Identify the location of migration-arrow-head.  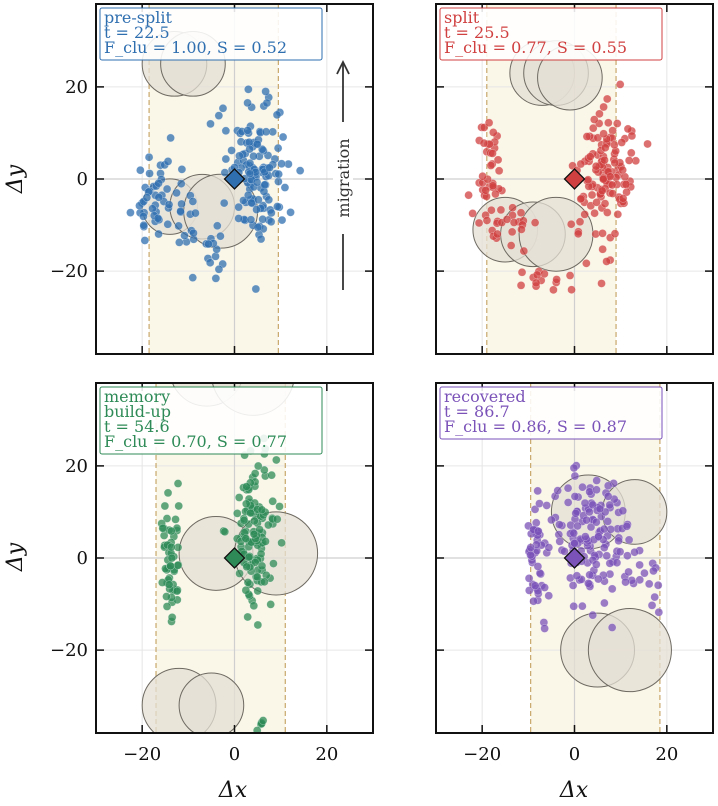
(343, 67).